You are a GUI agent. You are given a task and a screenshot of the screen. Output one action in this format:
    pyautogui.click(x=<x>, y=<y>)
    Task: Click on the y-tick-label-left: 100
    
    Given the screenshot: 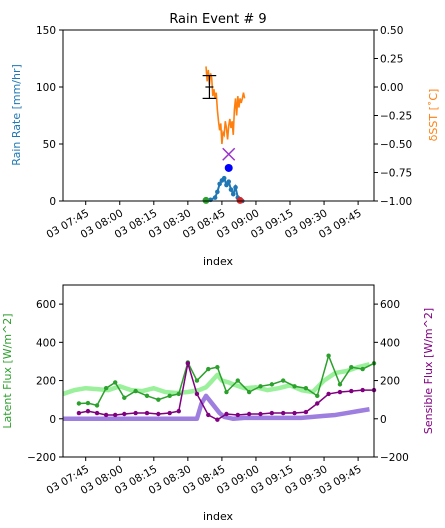 What is the action you would take?
    pyautogui.click(x=46, y=88)
    